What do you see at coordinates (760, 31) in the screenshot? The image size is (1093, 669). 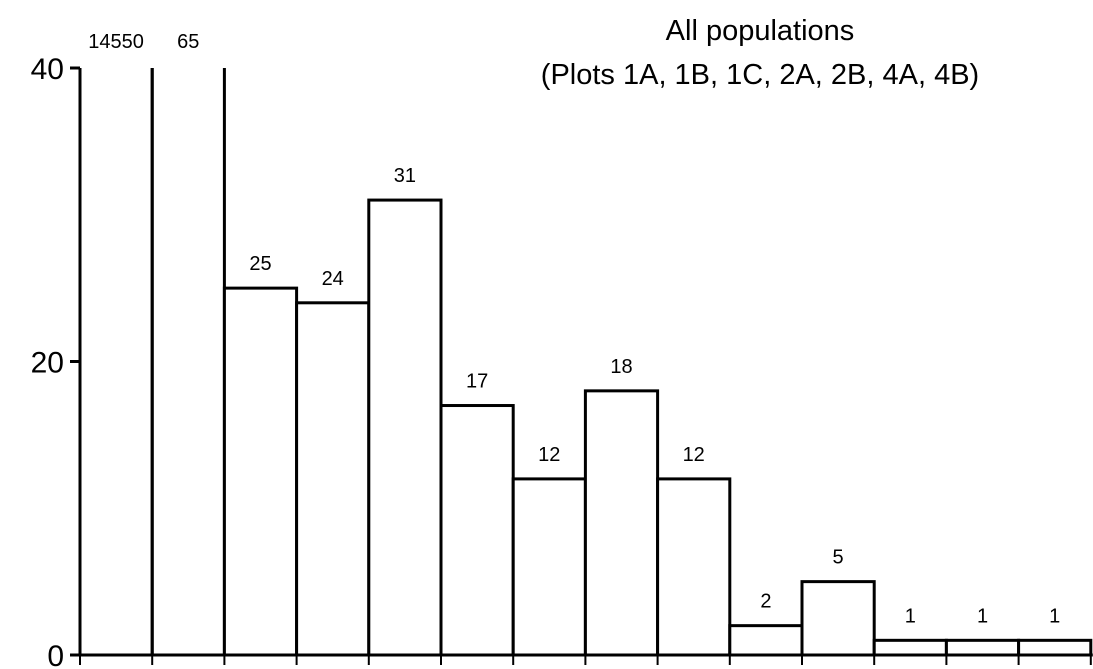 I see `chart-title: All populations` at bounding box center [760, 31].